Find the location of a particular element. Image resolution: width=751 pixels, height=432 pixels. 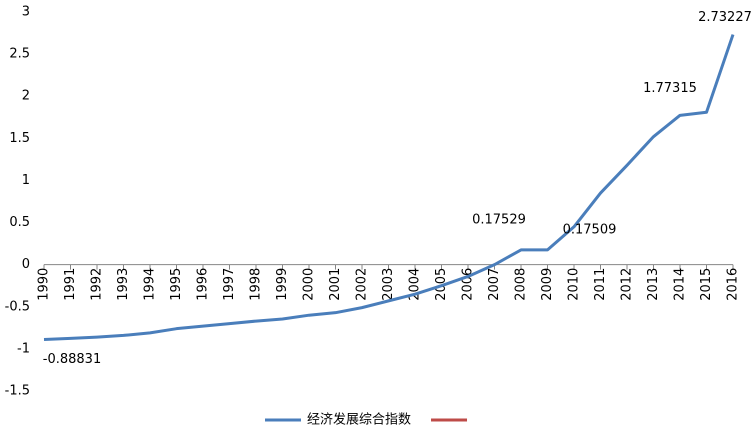

y-tick-label: 2.5 is located at coordinates (19, 54).